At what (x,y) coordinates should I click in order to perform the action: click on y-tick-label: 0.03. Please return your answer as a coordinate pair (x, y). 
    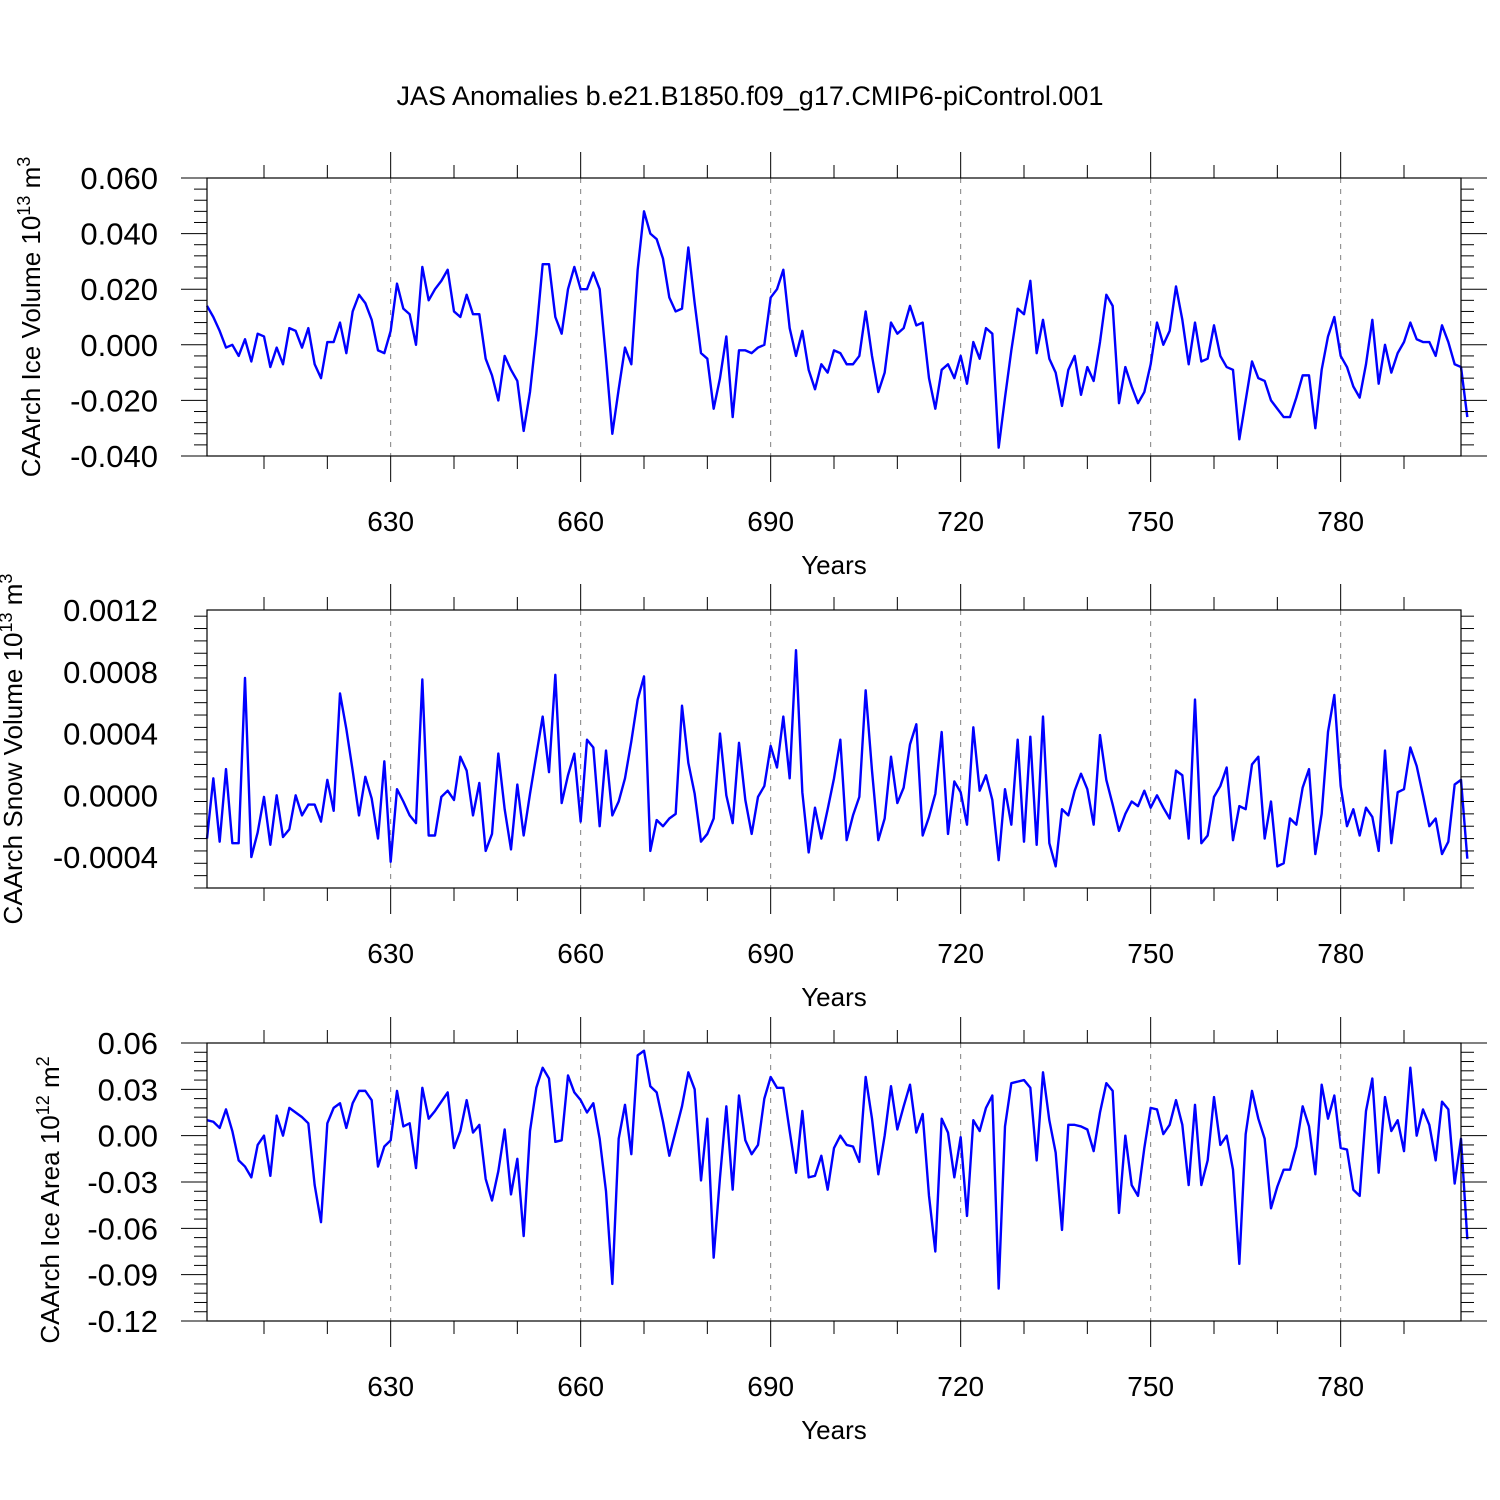
    Looking at the image, I should click on (128, 1089).